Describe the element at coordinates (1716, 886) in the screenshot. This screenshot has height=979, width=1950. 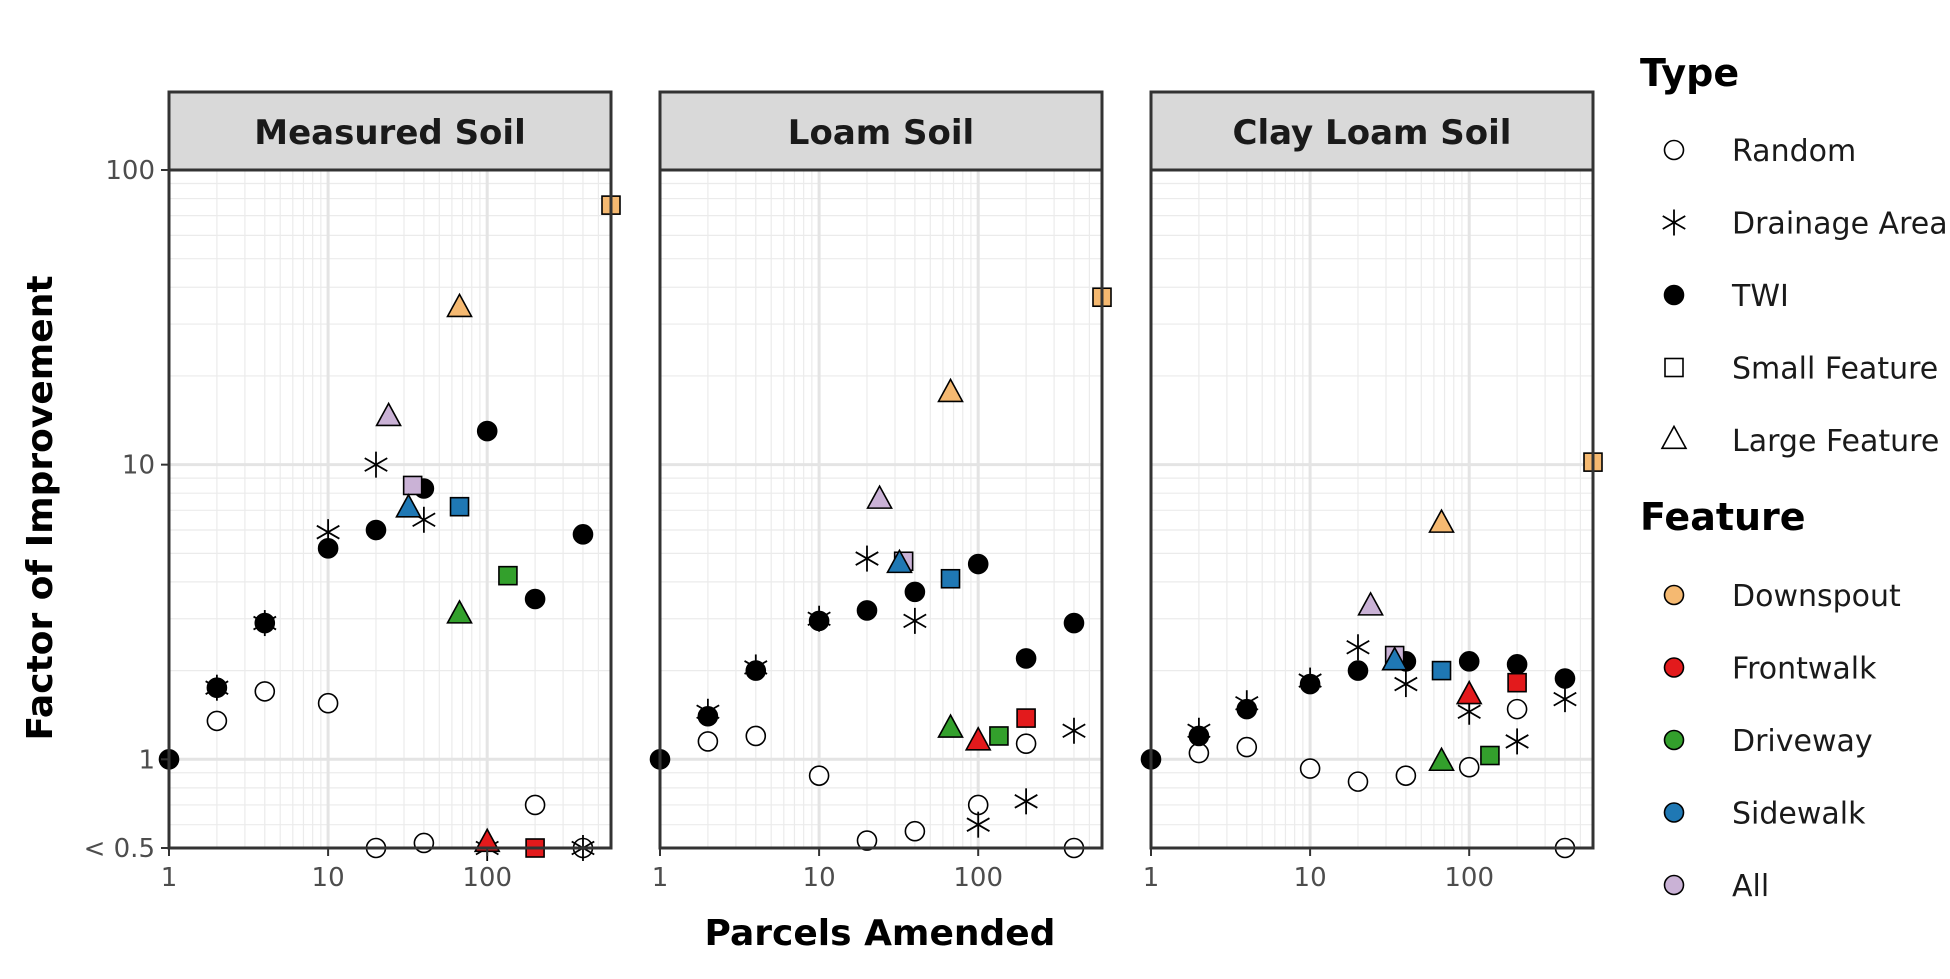
I see `legend-item-all: All` at that location.